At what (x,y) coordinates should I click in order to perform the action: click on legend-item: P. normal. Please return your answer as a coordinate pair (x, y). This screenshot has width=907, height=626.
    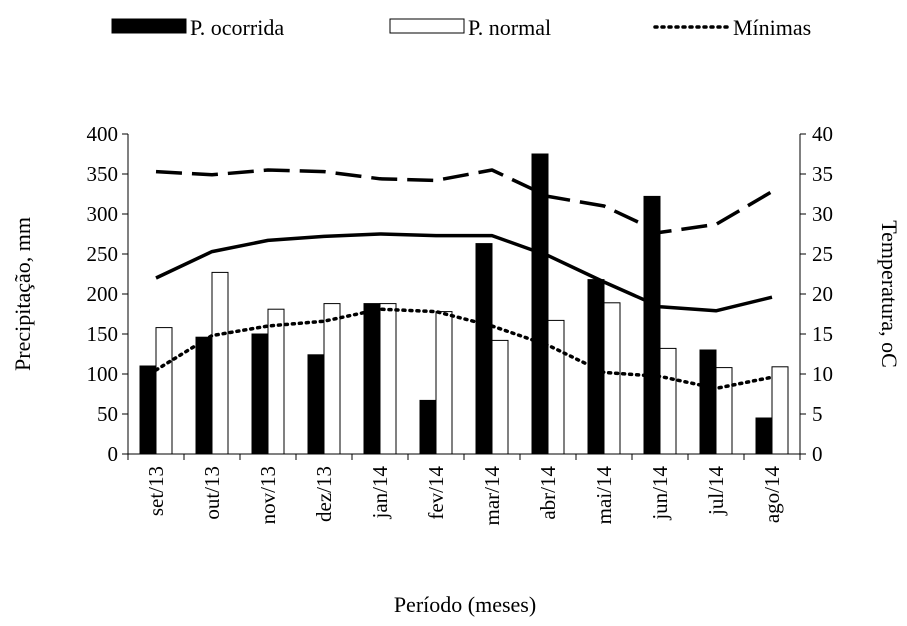
    Looking at the image, I should click on (470, 27).